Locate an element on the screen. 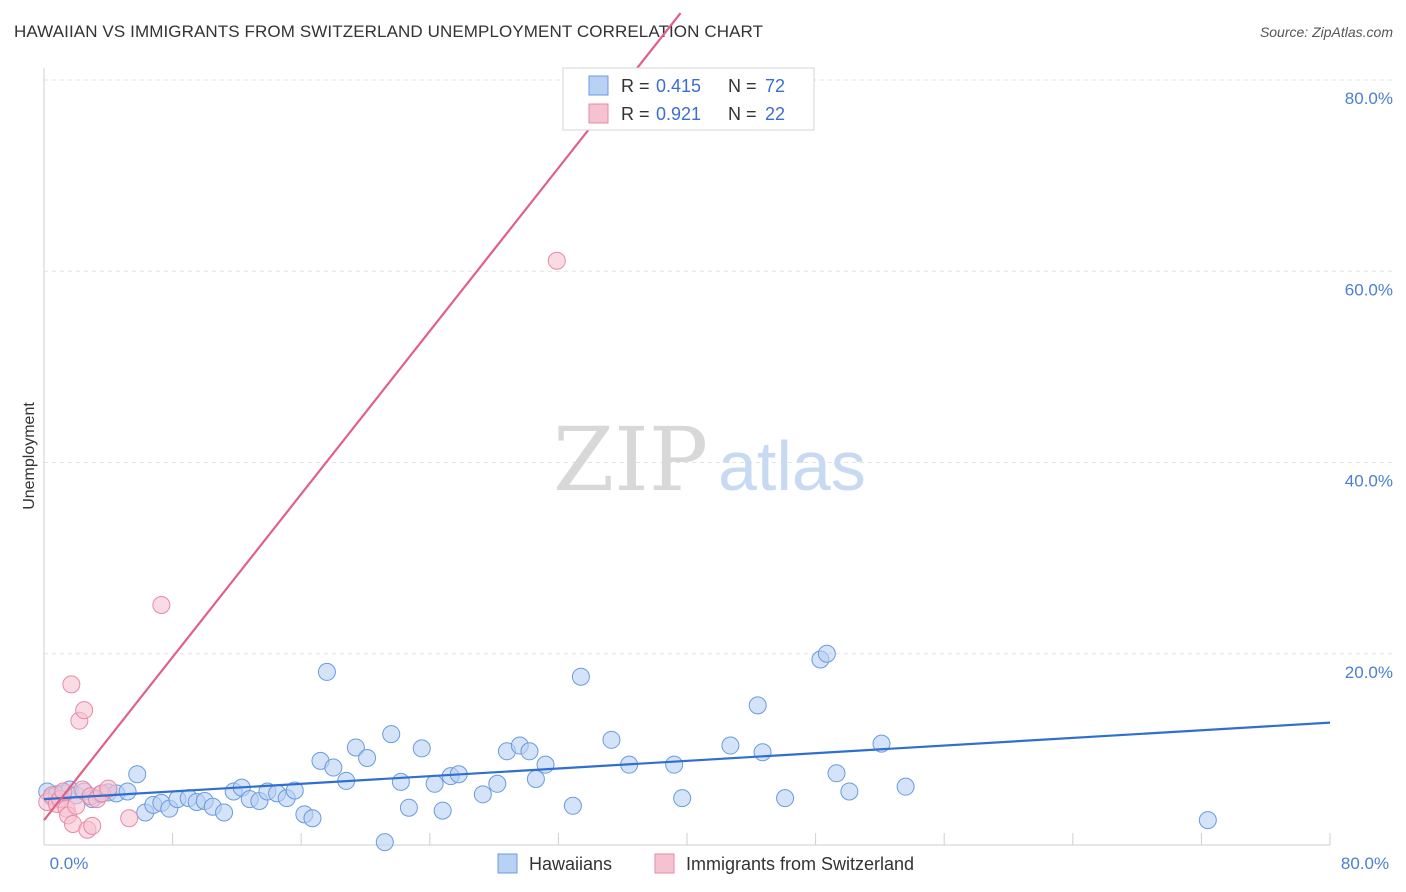 Image resolution: width=1406 pixels, height=892 pixels. legend-n-label-2: N = is located at coordinates (742, 114).